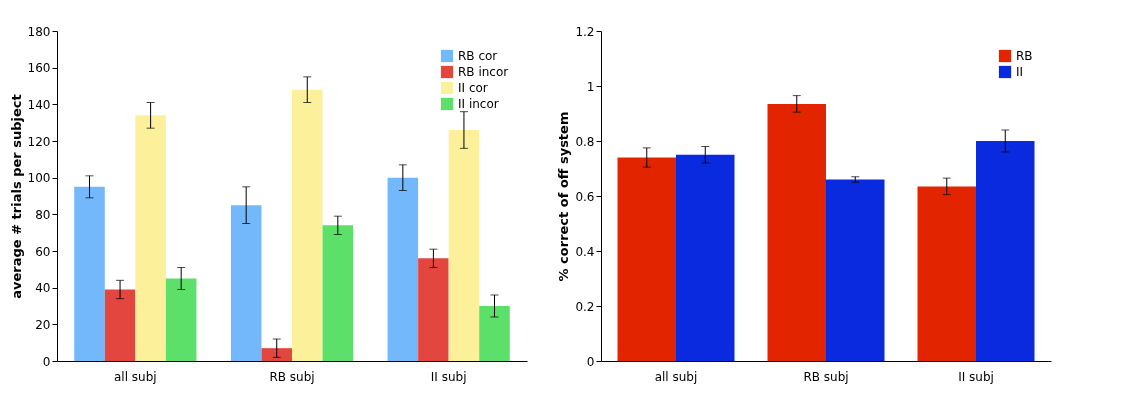 This screenshot has width=1148, height=419. Describe the element at coordinates (590, 86) in the screenshot. I see `y-tick-label: 1` at that location.